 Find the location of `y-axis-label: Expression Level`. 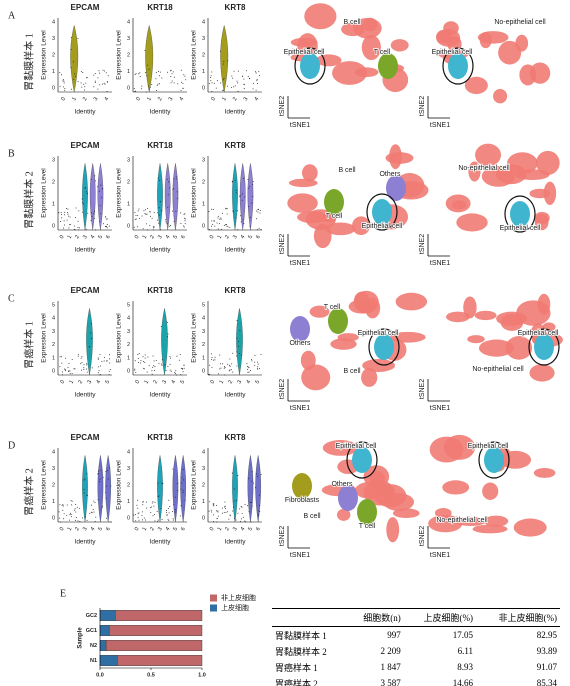

y-axis-label: Expression Level is located at coordinates (194, 338).